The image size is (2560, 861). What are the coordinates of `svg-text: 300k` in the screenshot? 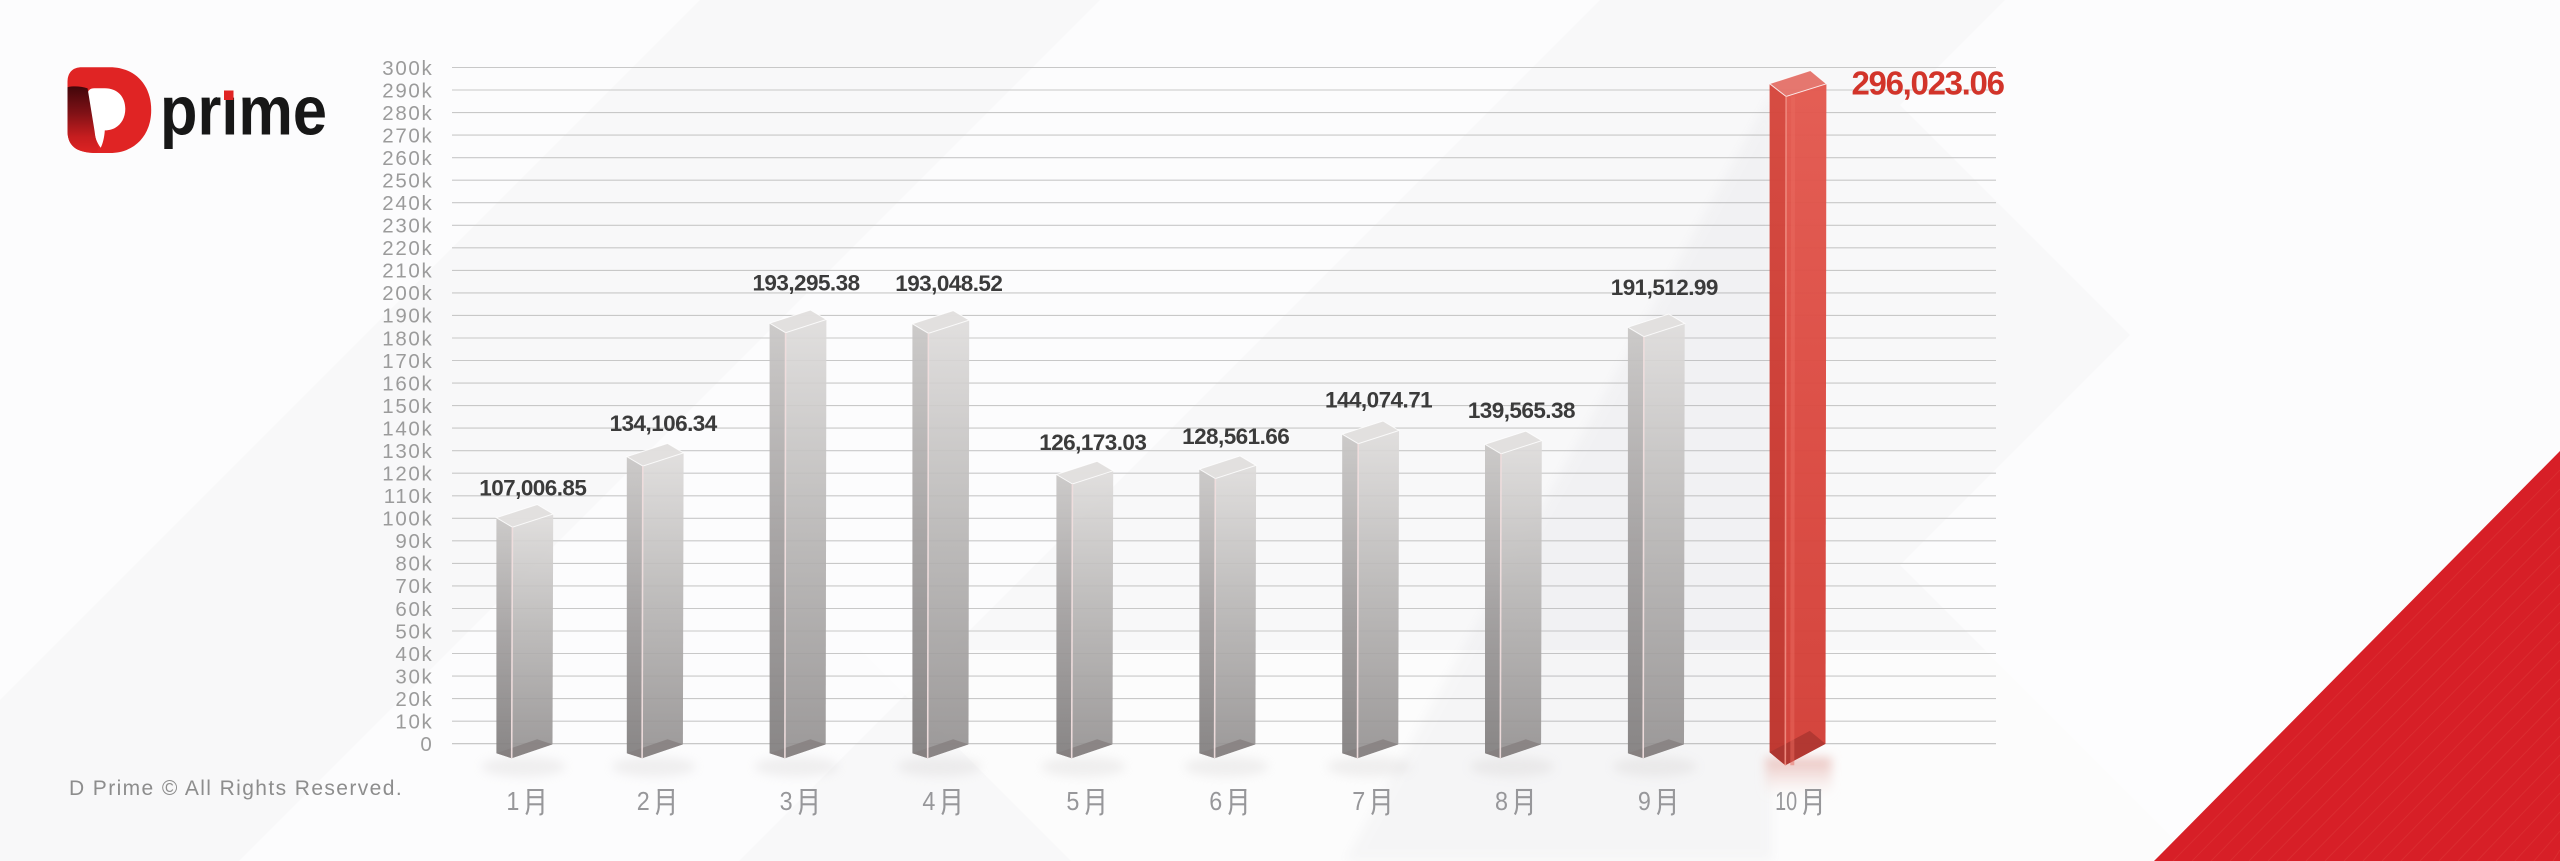 It's located at (407, 68).